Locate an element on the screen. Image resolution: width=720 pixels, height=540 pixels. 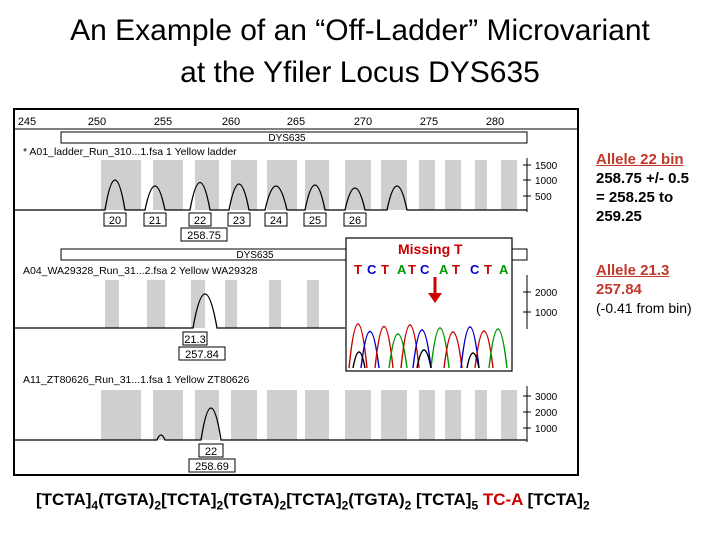
axis-tick-label: 275 is located at coordinates (429, 122).